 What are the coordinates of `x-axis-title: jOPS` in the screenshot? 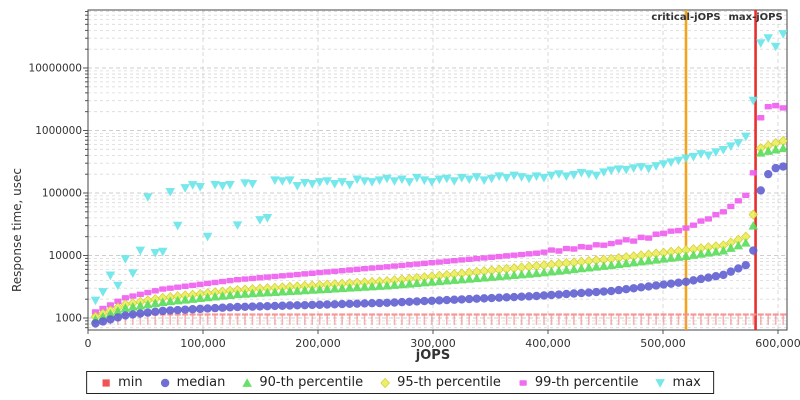 It's located at (433, 355).